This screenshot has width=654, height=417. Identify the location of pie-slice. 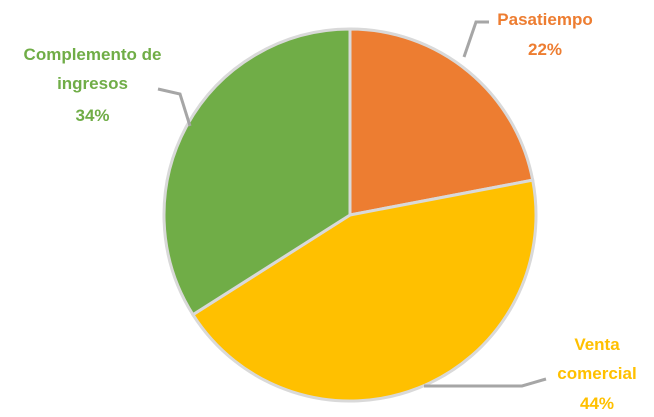
(441, 122).